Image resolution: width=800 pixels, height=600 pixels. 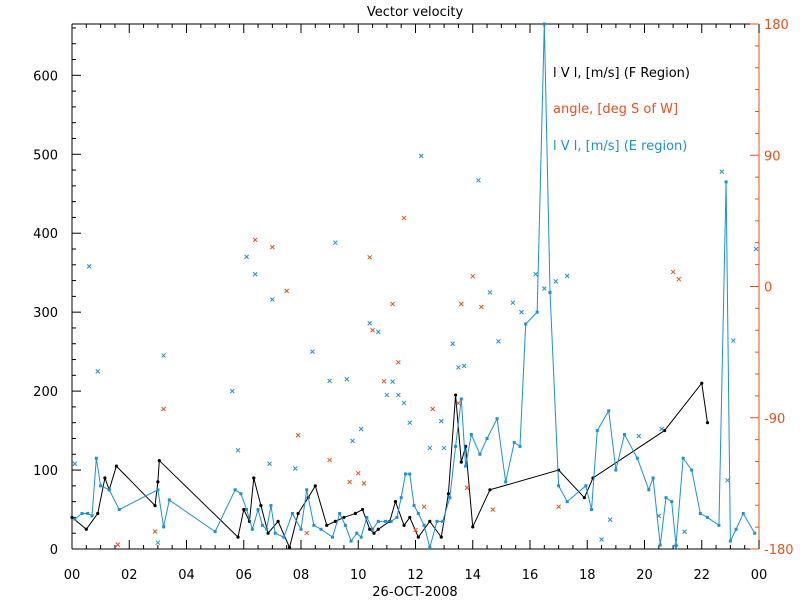 What do you see at coordinates (644, 575) in the screenshot?
I see `x-tick-label: 20` at bounding box center [644, 575].